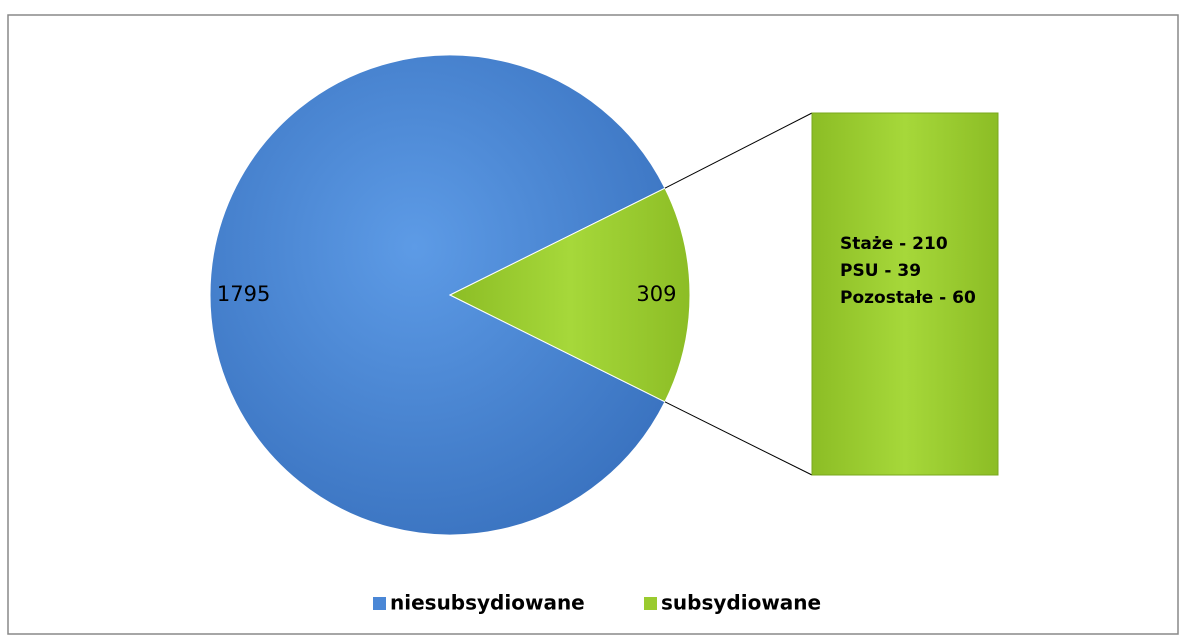  I want to click on data-label: 309, so click(656, 294).